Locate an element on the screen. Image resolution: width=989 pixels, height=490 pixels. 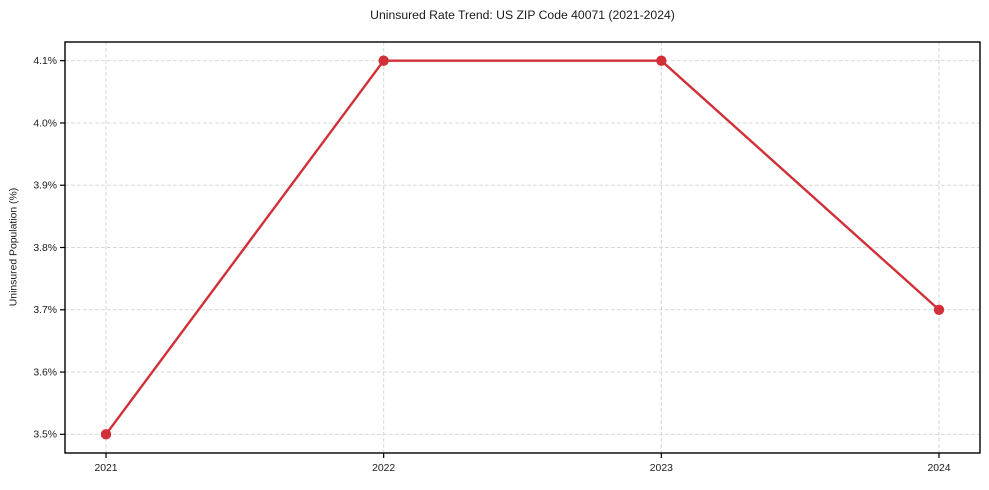
x-tick-label: 2024 is located at coordinates (938, 468).